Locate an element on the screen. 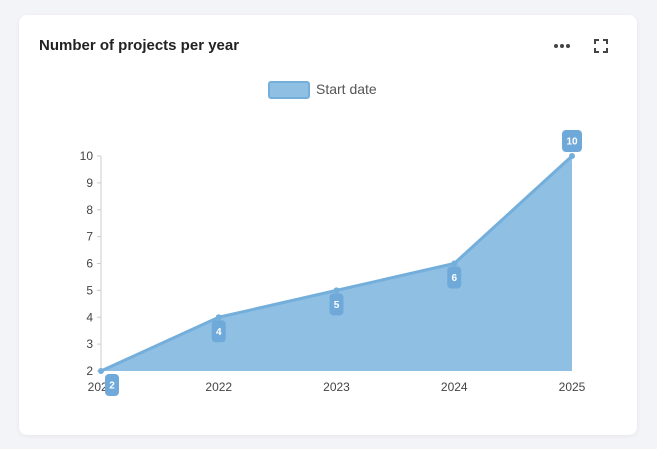 The height and width of the screenshot is (449, 657). legend-swatch is located at coordinates (289, 90).